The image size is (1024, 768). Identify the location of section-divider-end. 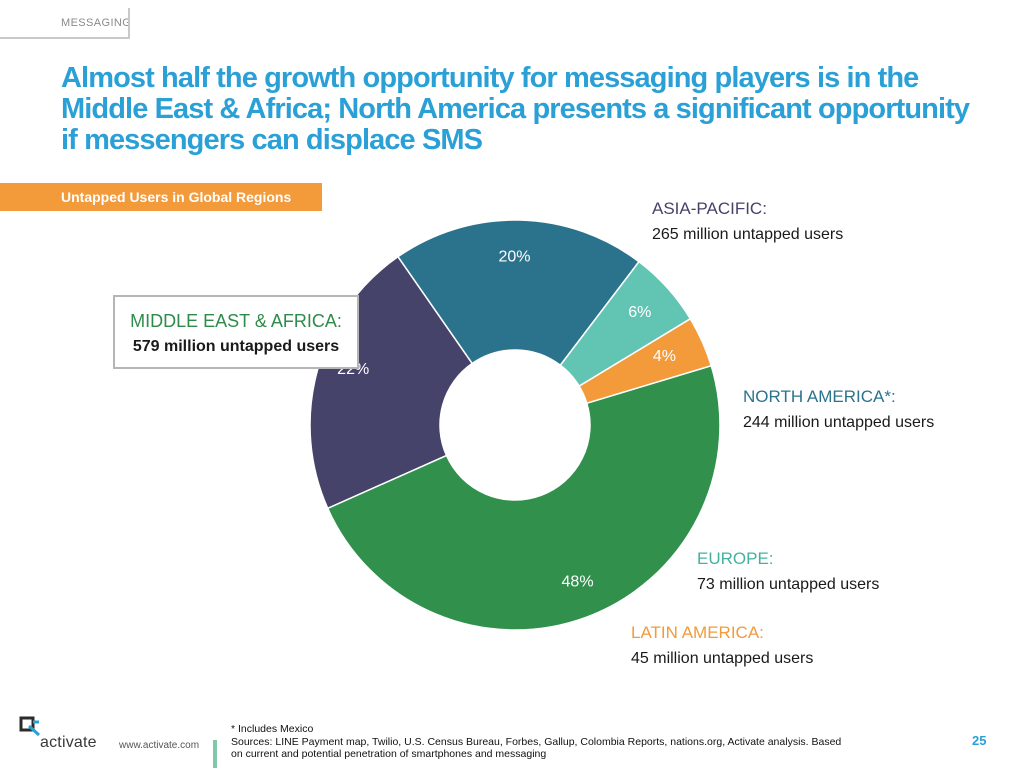
(129, 23).